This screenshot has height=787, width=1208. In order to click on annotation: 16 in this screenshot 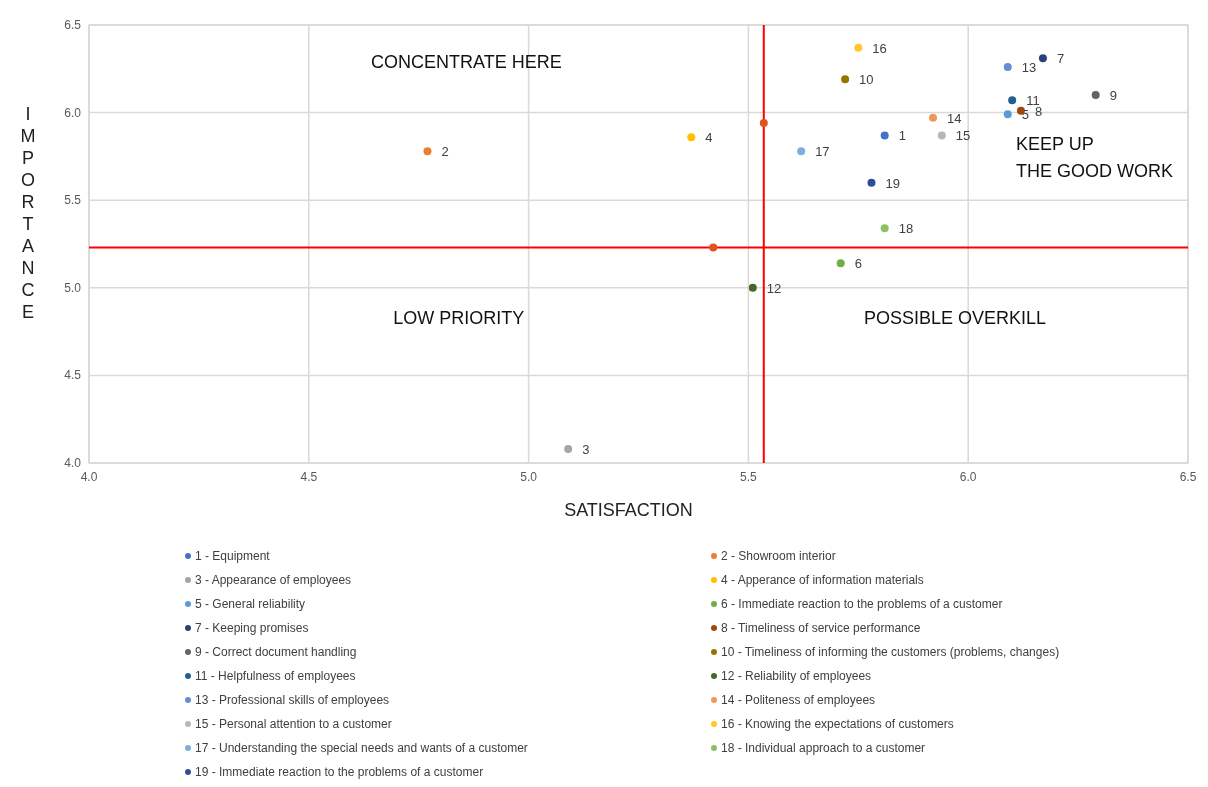, I will do `click(879, 48)`.